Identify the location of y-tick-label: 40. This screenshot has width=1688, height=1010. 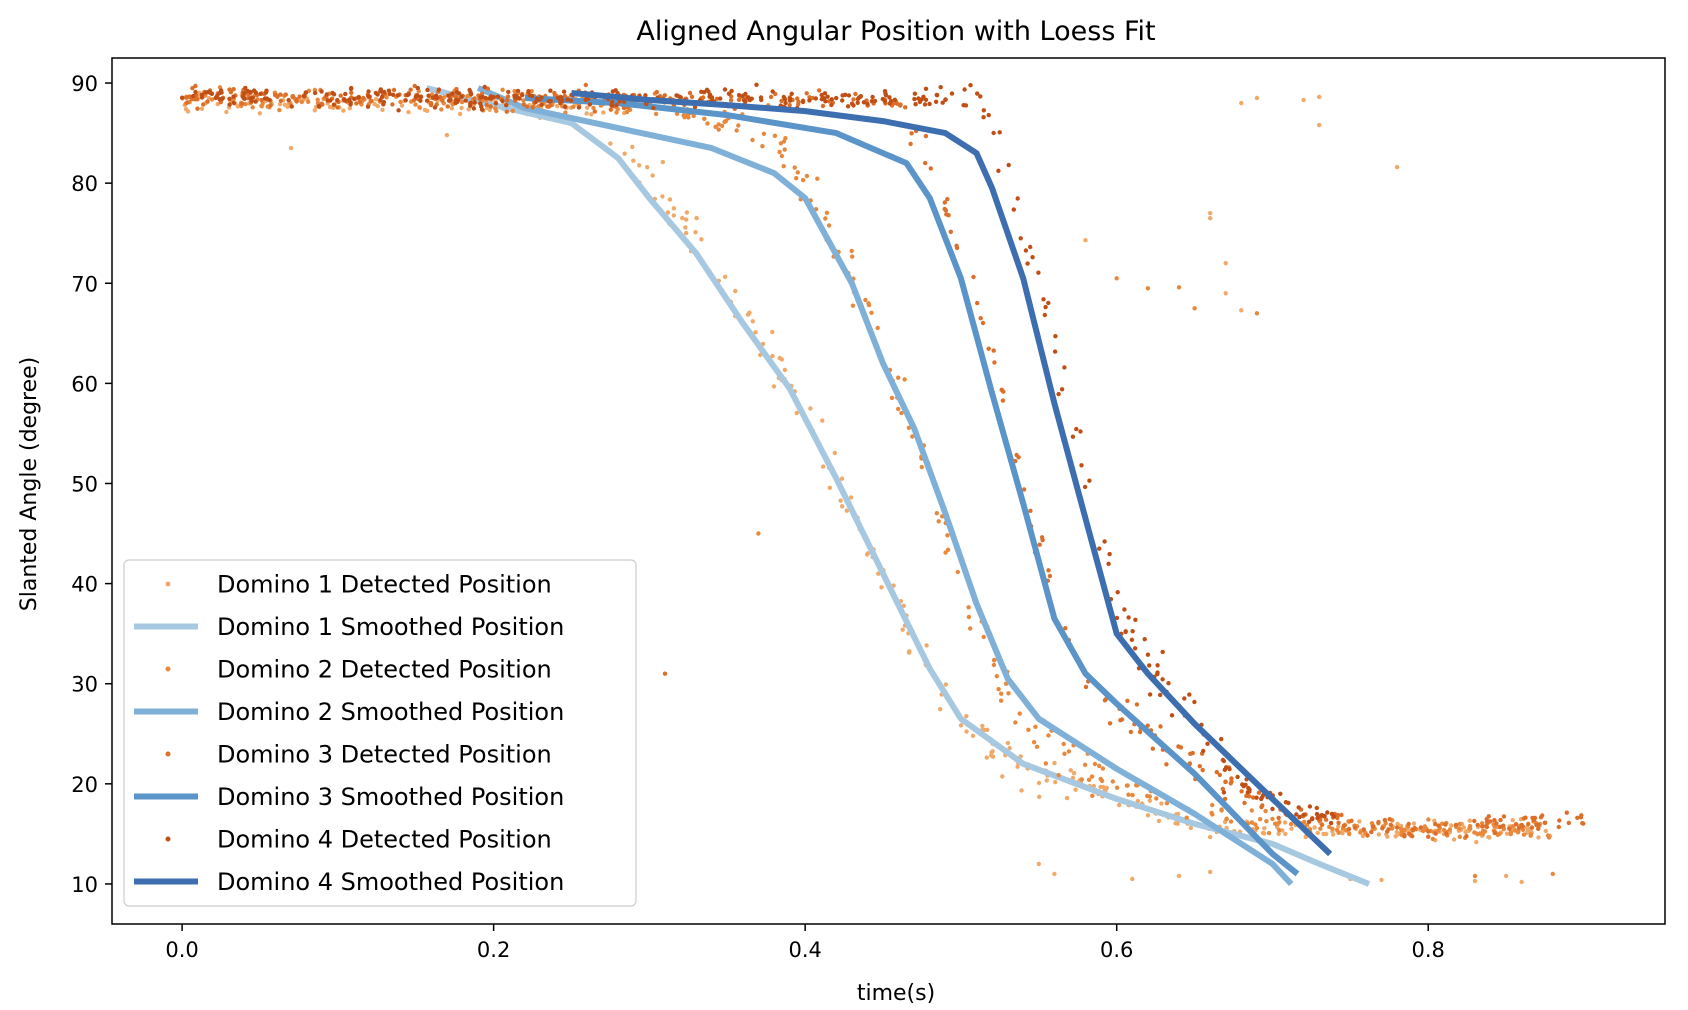
(84, 585).